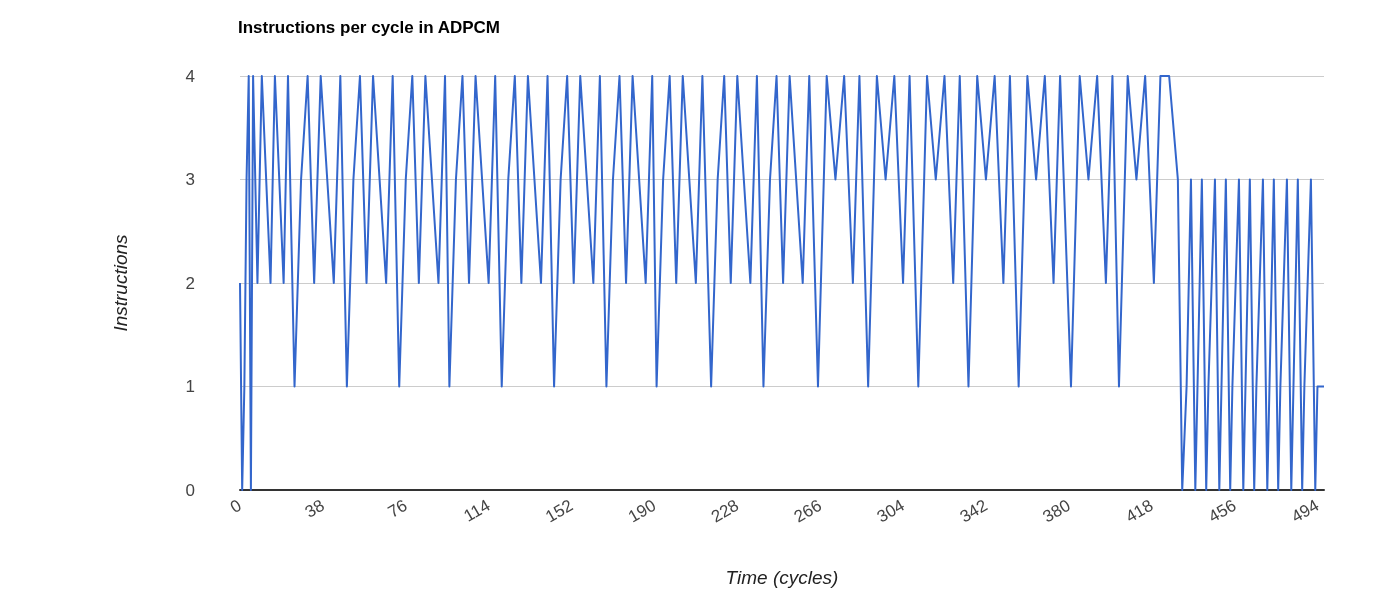 This screenshot has height=607, width=1394. Describe the element at coordinates (973, 511) in the screenshot. I see `x-tick-label: 342` at that location.